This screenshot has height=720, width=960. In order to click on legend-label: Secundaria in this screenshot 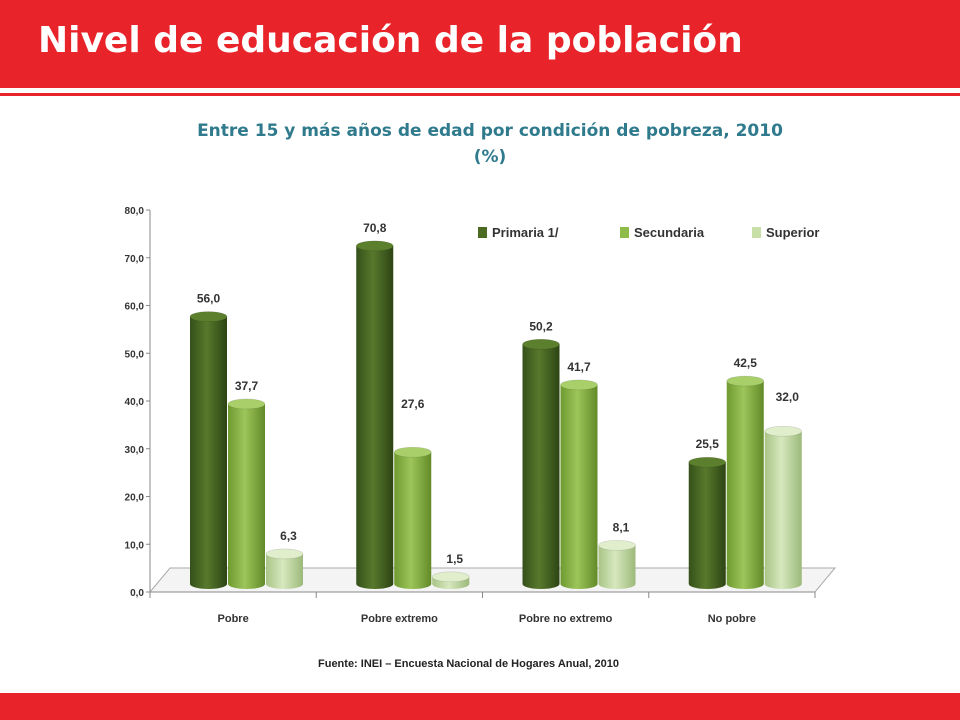, I will do `click(669, 232)`.